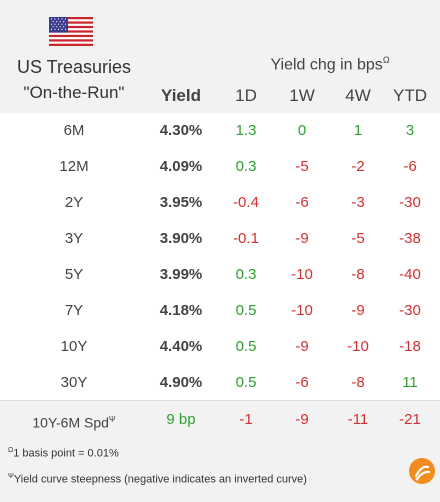  What do you see at coordinates (358, 166) in the screenshot?
I see `change-4w: -2` at bounding box center [358, 166].